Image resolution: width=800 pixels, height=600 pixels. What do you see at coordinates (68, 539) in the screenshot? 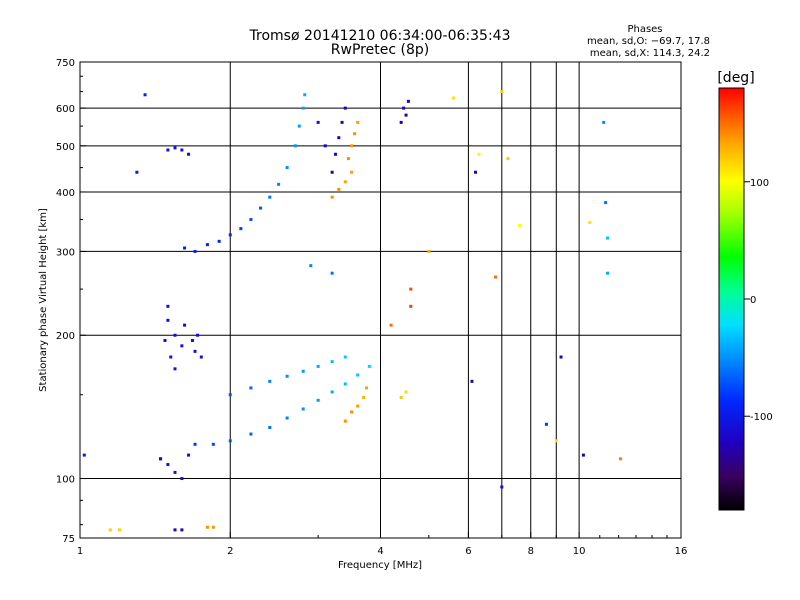
I see `y-tick-label: 75` at bounding box center [68, 539].